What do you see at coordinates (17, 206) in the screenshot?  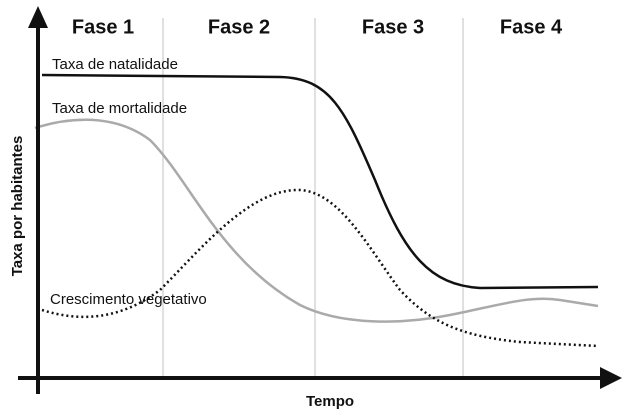 I see `y-axis-label: Taxa por habitantes` at bounding box center [17, 206].